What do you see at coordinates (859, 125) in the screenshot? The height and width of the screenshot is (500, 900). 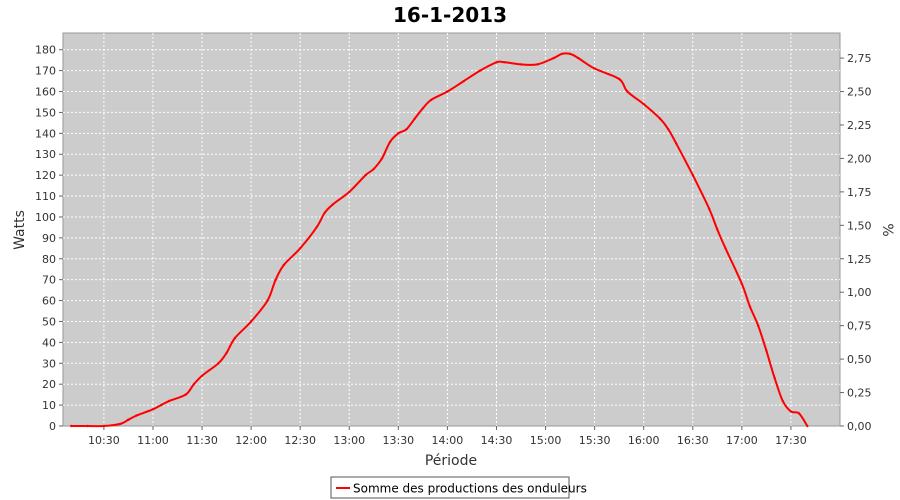 I see `y2-tick-label: 2,25` at bounding box center [859, 125].